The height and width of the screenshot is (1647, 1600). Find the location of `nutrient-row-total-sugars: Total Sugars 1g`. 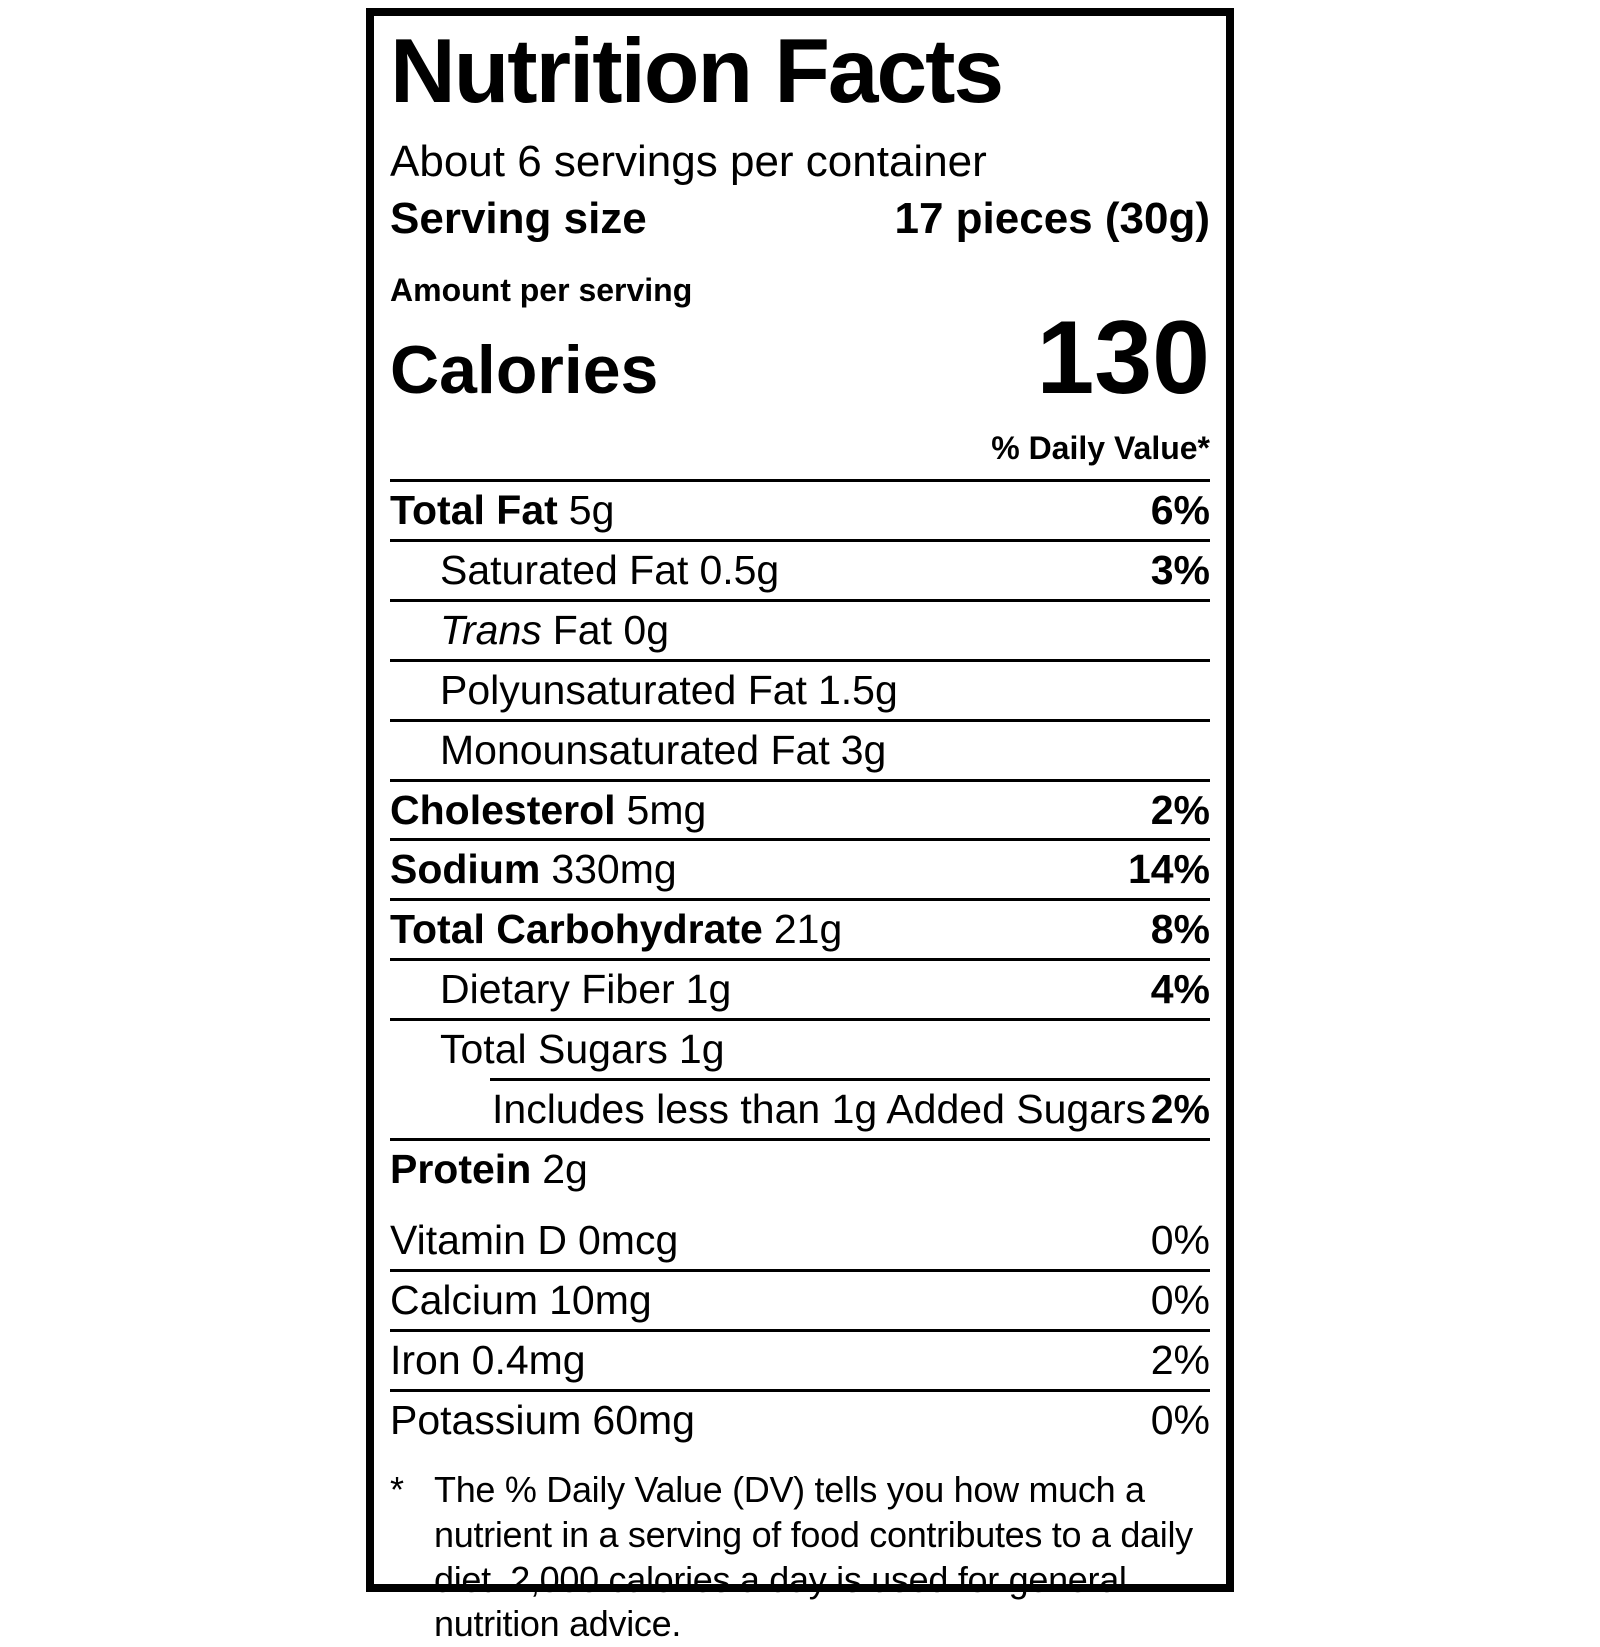

nutrient-row-total-sugars: Total Sugars 1g is located at coordinates (800, 1048).